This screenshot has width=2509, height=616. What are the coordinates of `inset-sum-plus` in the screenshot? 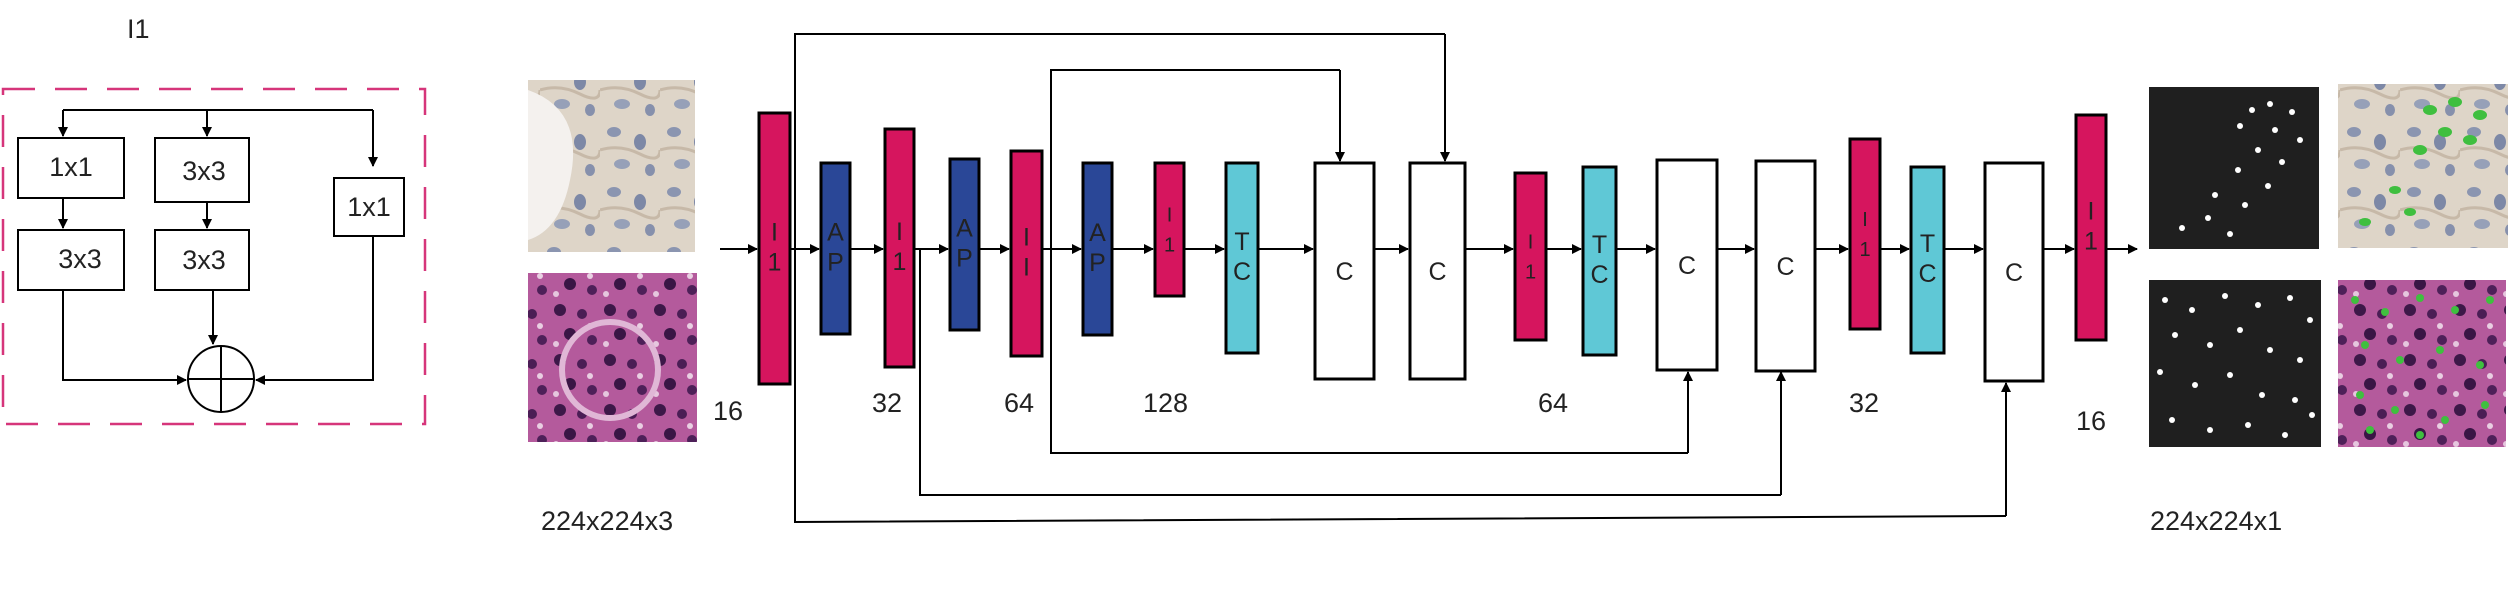 It's located at (221, 379).